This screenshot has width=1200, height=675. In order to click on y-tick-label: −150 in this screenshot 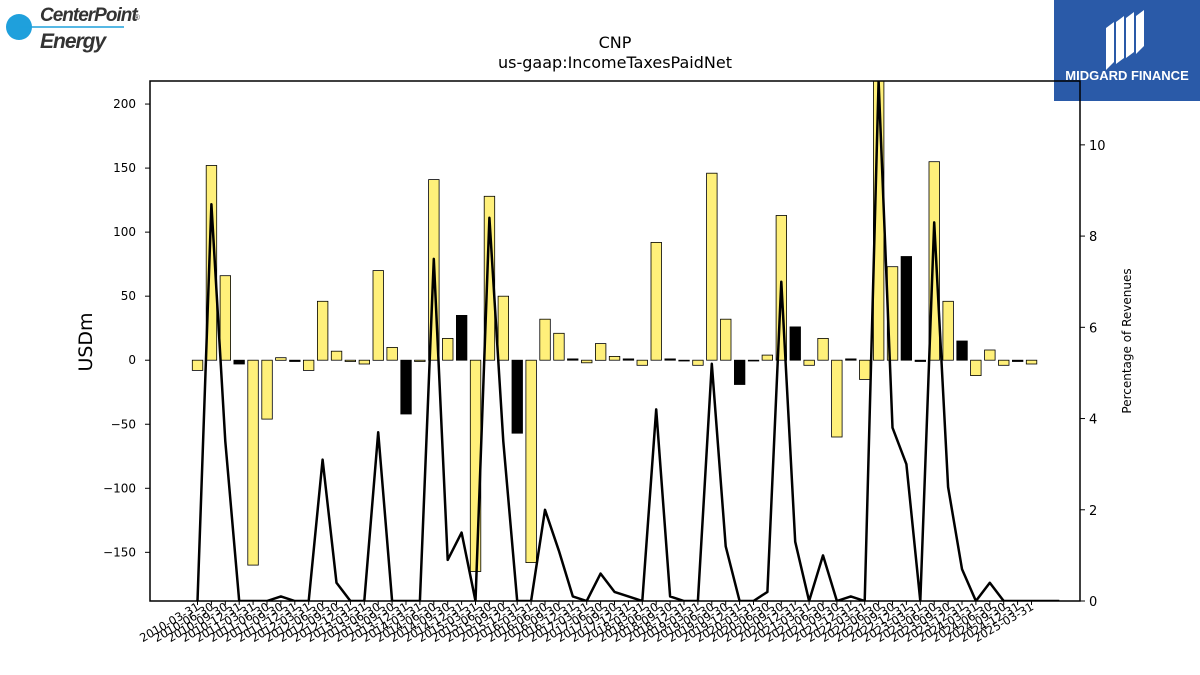, I will do `click(119, 552)`.